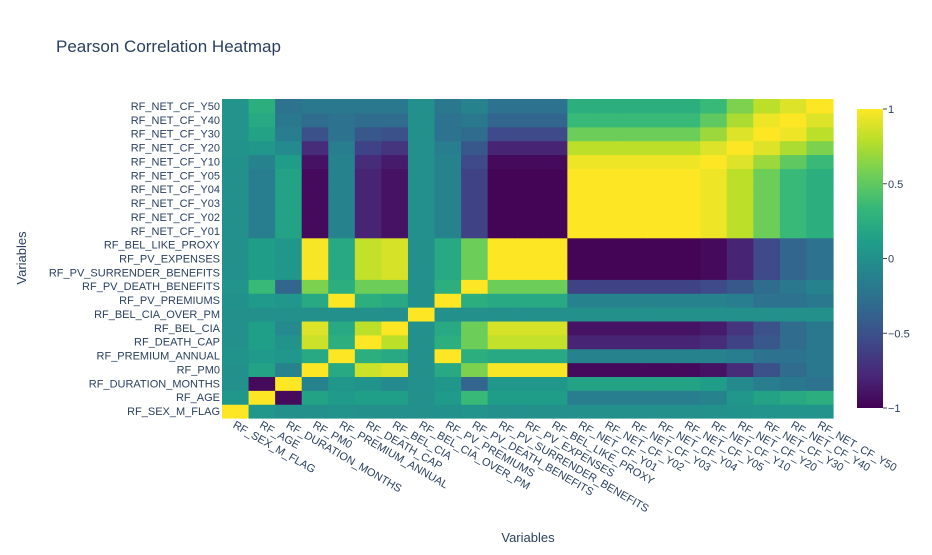 The height and width of the screenshot is (555, 932). Describe the element at coordinates (895, 185) in the screenshot. I see `colorbar-tick-label: 0.5` at that location.